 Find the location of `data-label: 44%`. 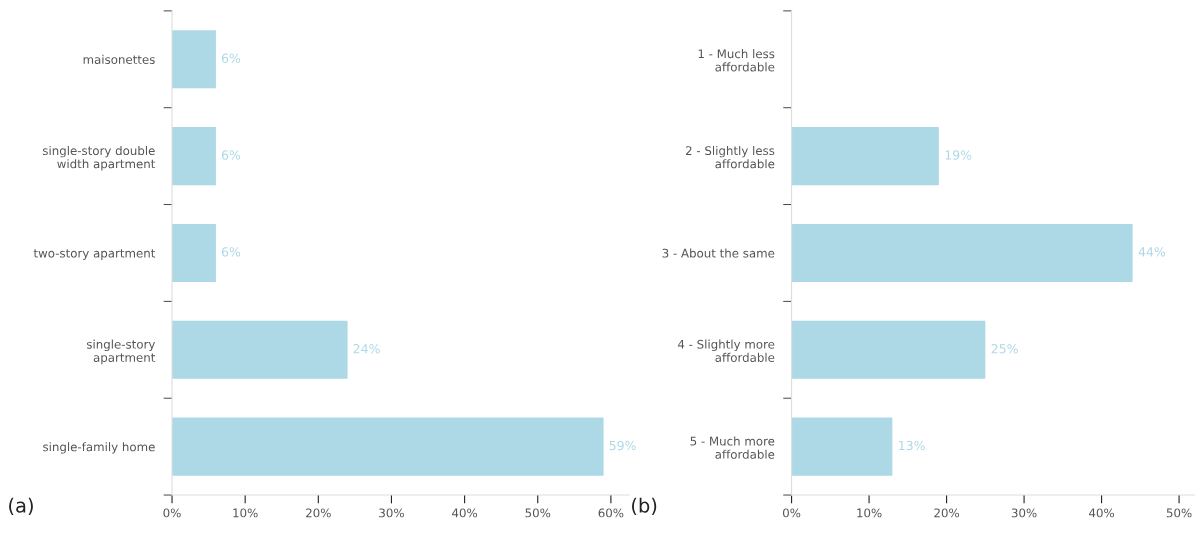

data-label: 44% is located at coordinates (1152, 252).